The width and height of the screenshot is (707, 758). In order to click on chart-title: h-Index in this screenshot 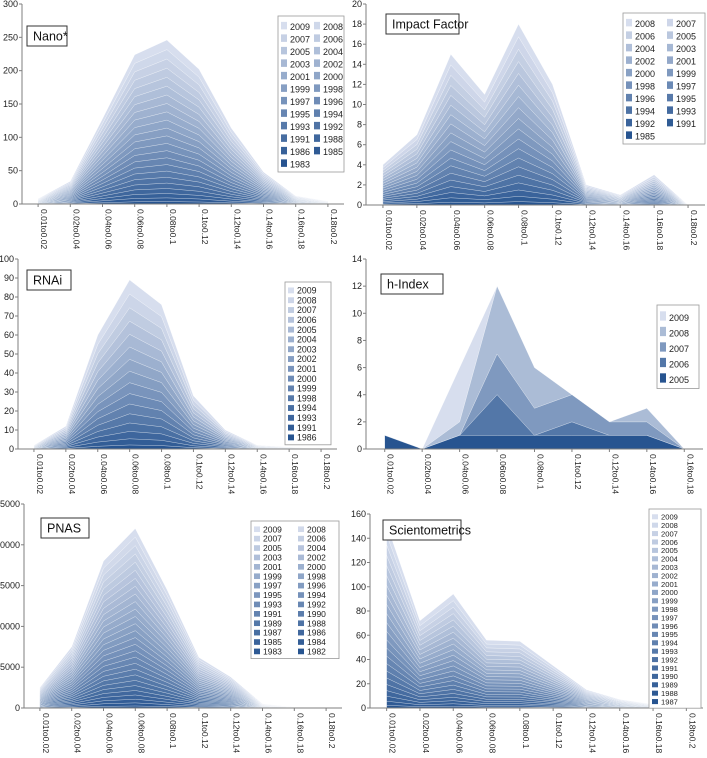, I will do `click(408, 285)`.